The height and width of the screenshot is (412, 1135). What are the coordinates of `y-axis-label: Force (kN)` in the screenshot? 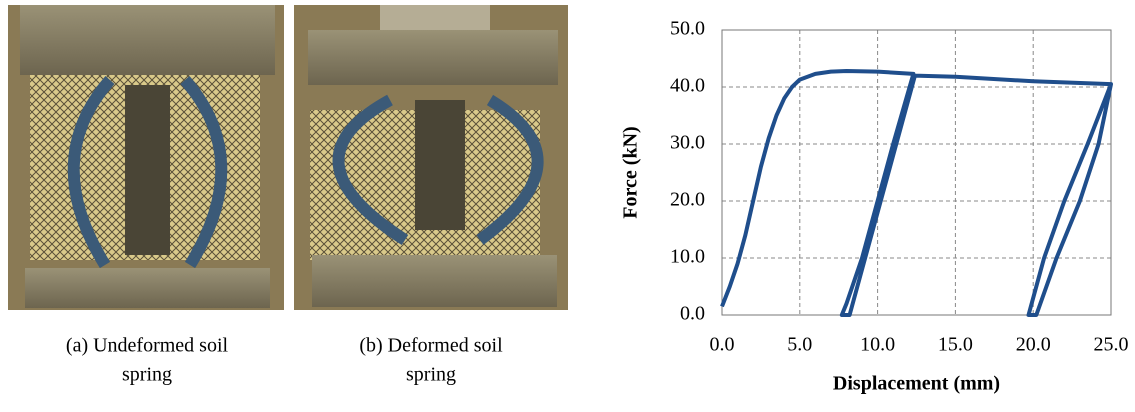 It's located at (631, 172).